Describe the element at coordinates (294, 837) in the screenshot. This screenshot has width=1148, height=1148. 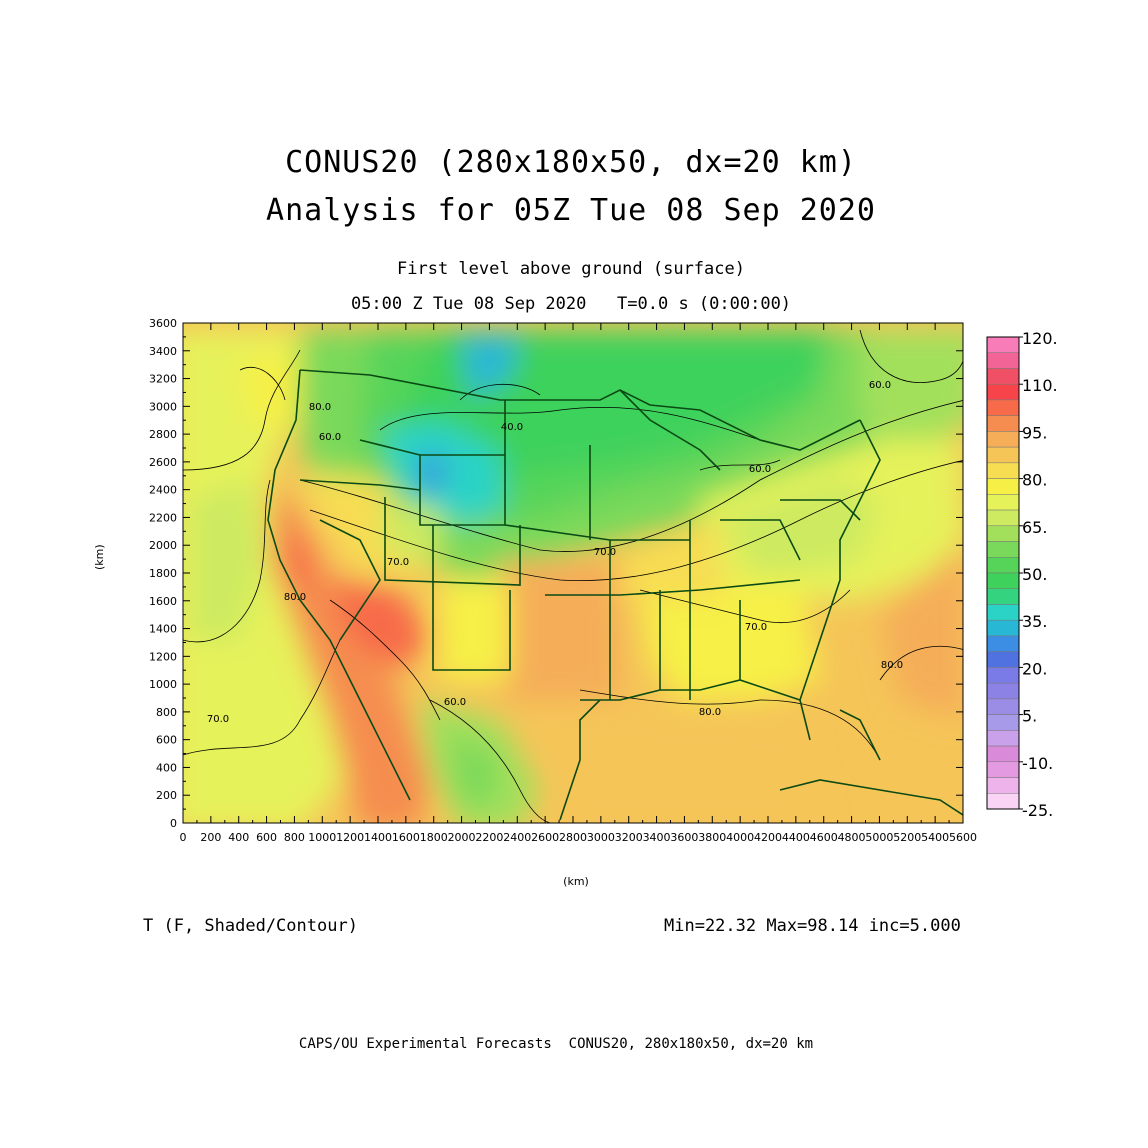
I see `x-tick-label: 800` at that location.